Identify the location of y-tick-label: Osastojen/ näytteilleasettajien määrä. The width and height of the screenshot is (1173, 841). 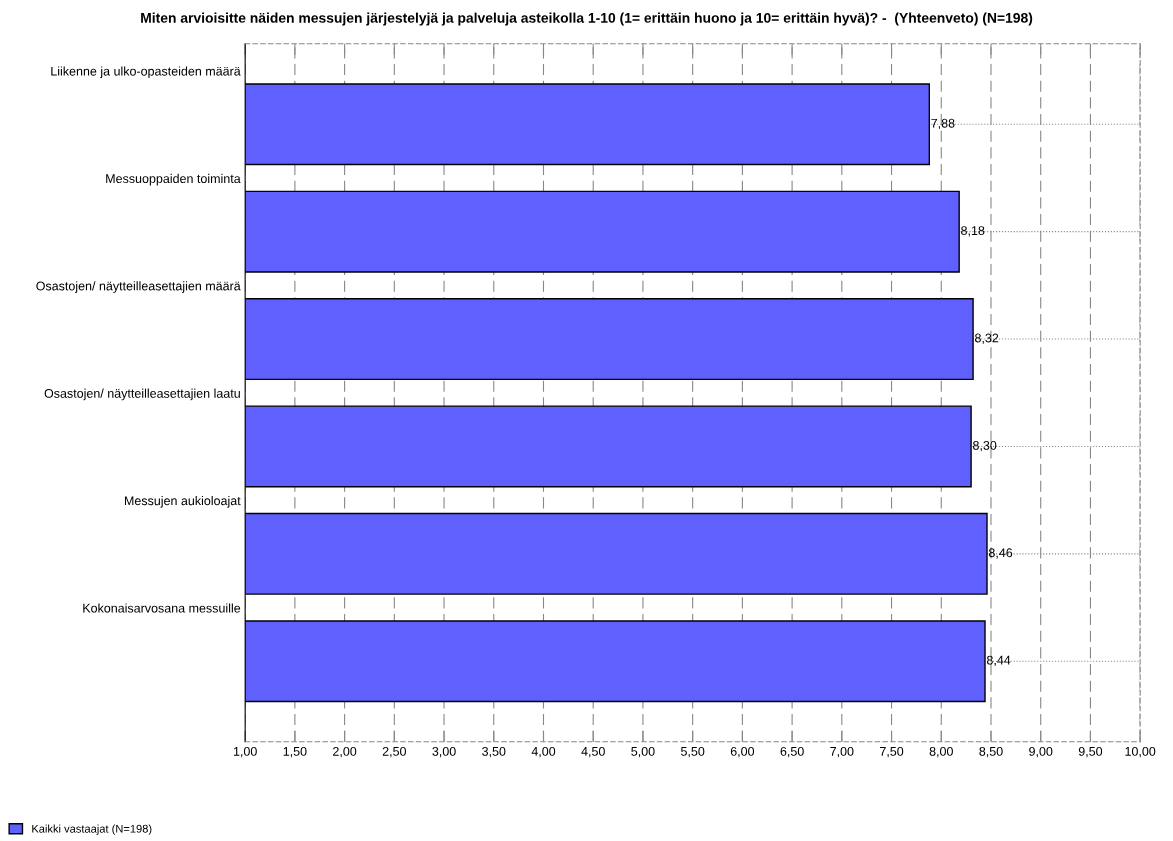
(138, 287).